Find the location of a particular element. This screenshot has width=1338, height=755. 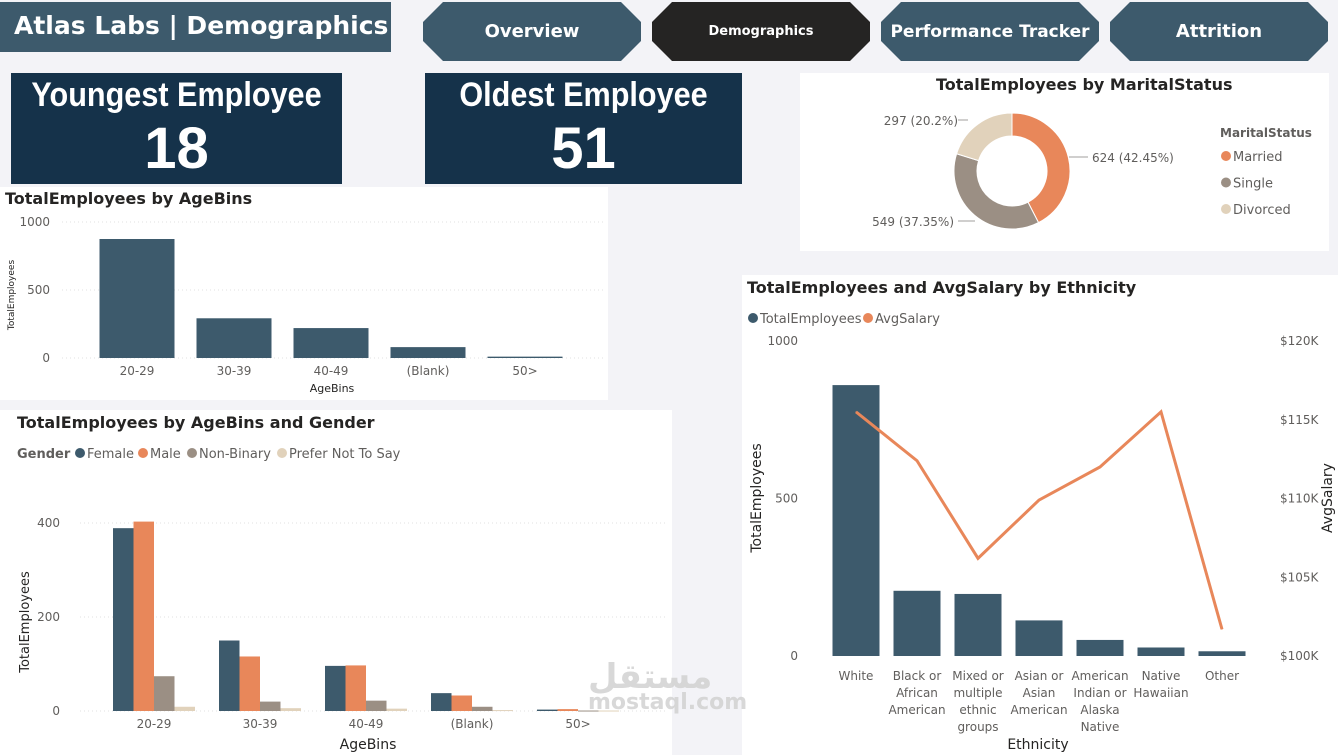

agegender-xaxis-title: AgeBins is located at coordinates (368, 745).